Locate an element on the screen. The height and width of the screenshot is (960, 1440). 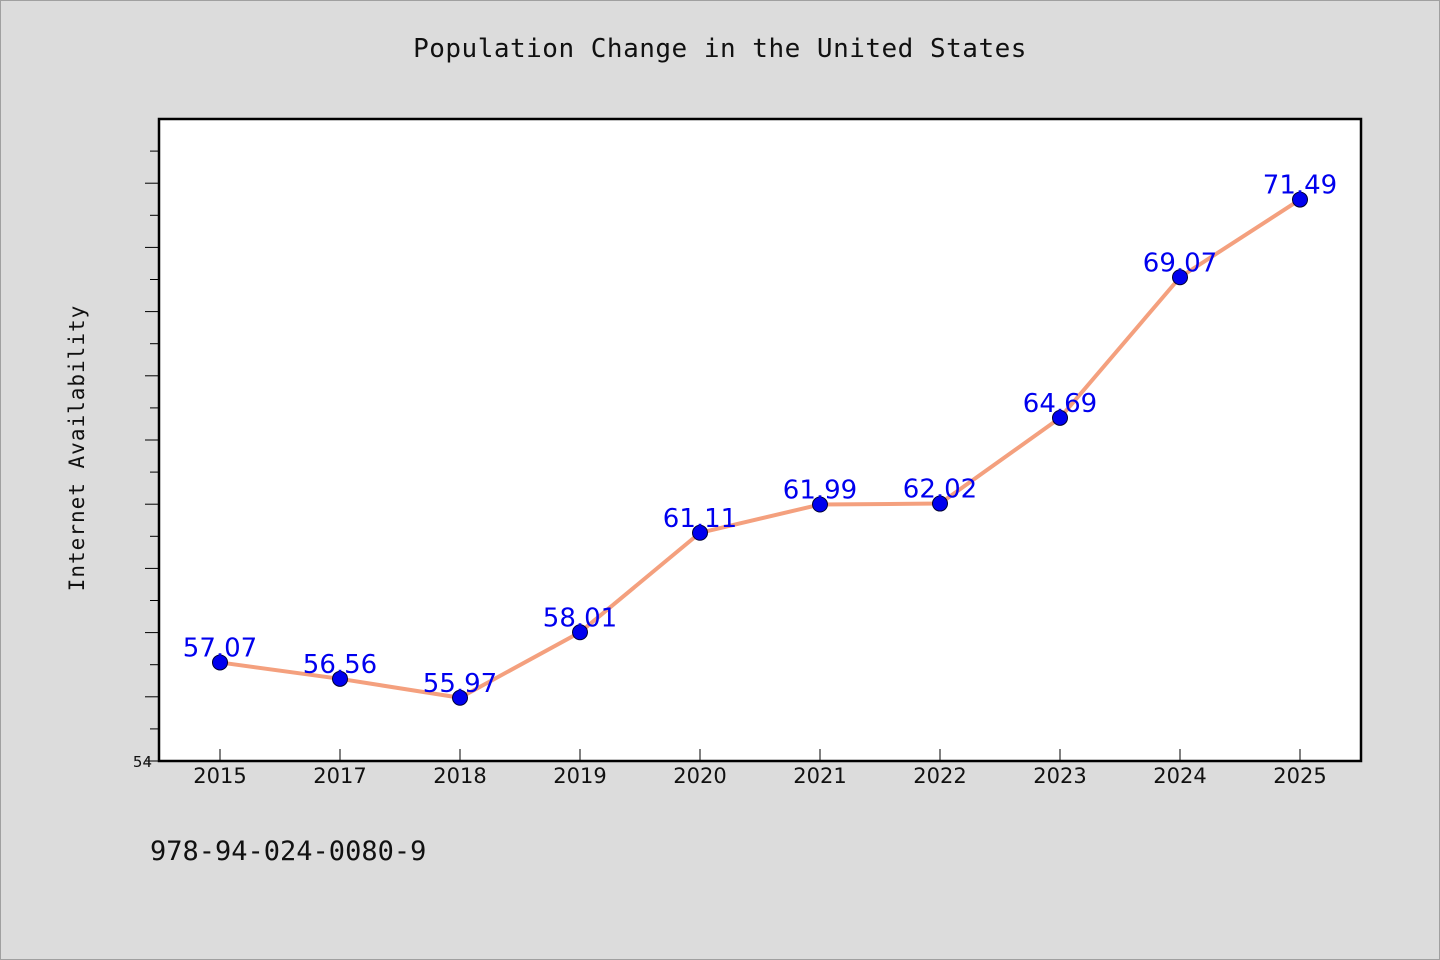
x-tick-label: 2017 is located at coordinates (339, 776).